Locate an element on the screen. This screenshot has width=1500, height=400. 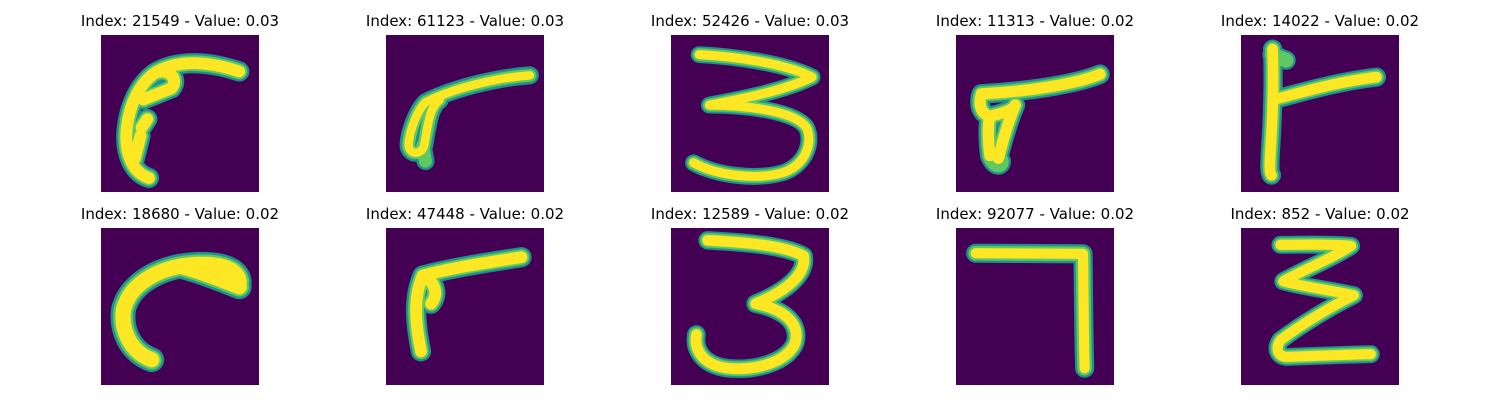
image-panel: Index: 47448 - Value: 0.02 is located at coordinates (465, 289).